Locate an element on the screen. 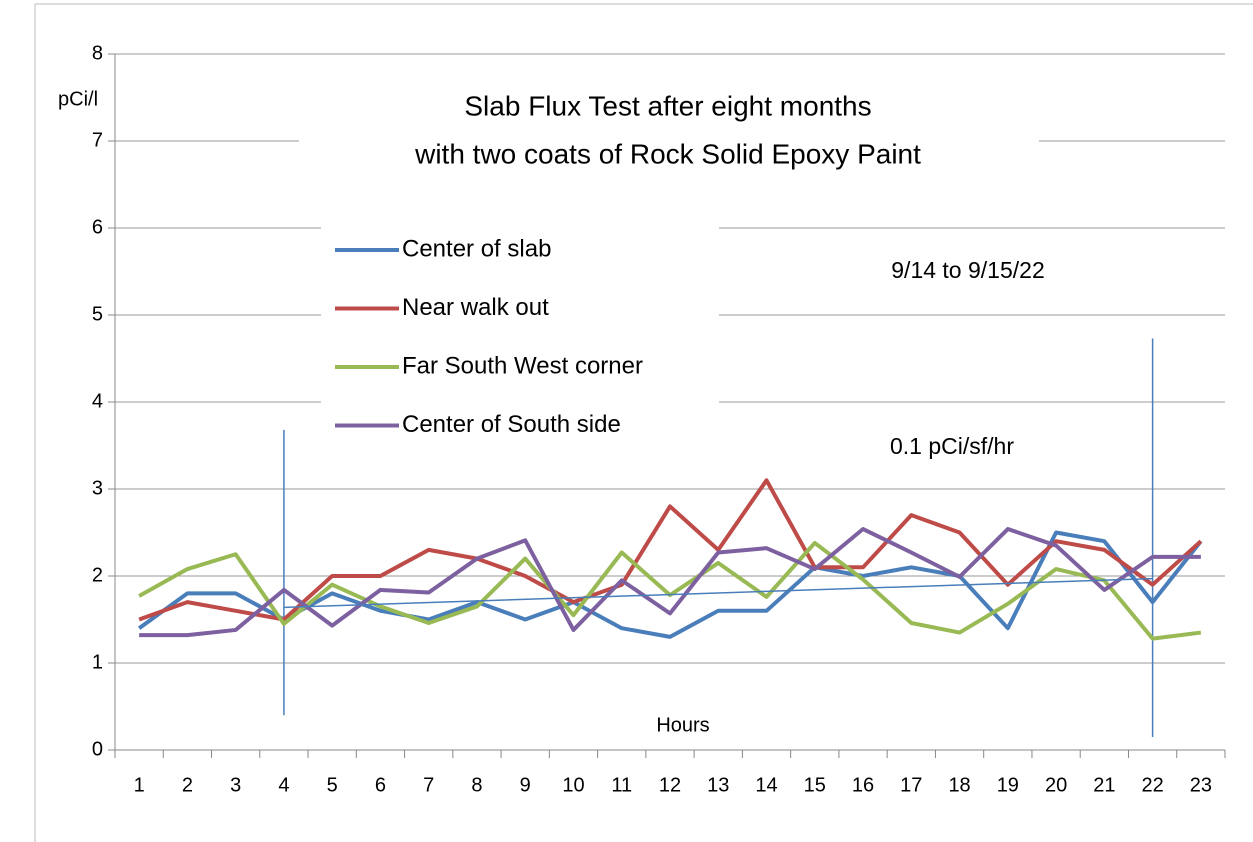 This screenshot has width=1253, height=842. x-tick-label: 9 is located at coordinates (525, 785).